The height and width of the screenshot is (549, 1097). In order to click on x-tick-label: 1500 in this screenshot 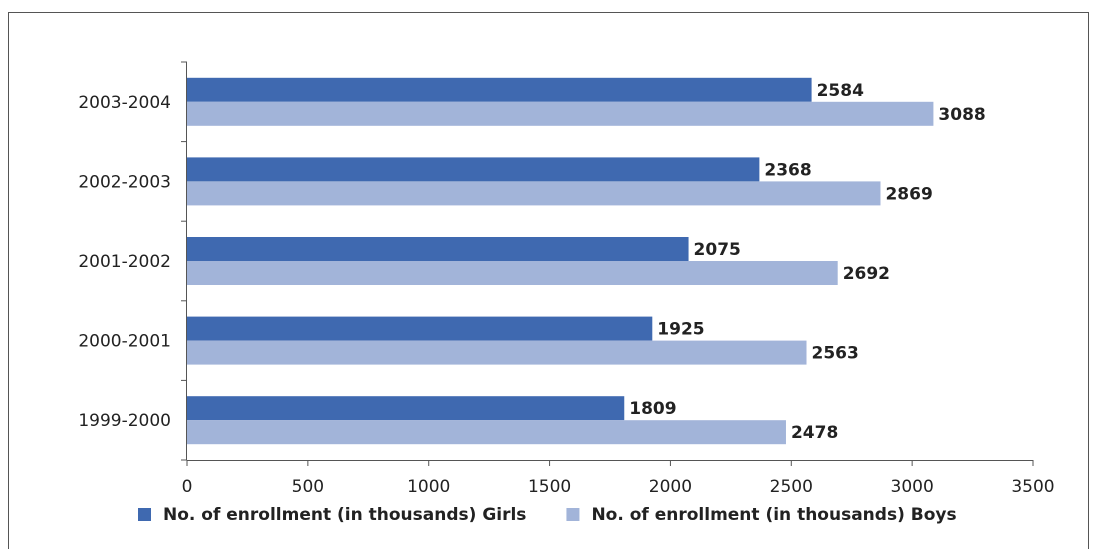, I will do `click(549, 487)`.